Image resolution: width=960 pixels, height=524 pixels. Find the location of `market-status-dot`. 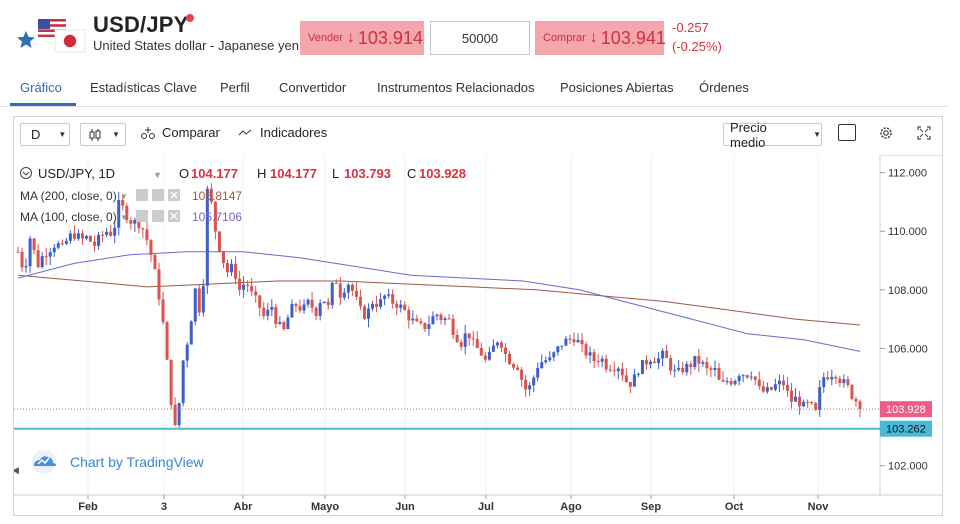

market-status-dot is located at coordinates (190, 18).